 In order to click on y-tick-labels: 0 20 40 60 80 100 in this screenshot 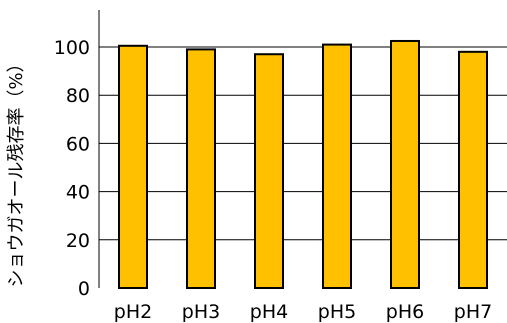, I will do `click(72, 168)`.